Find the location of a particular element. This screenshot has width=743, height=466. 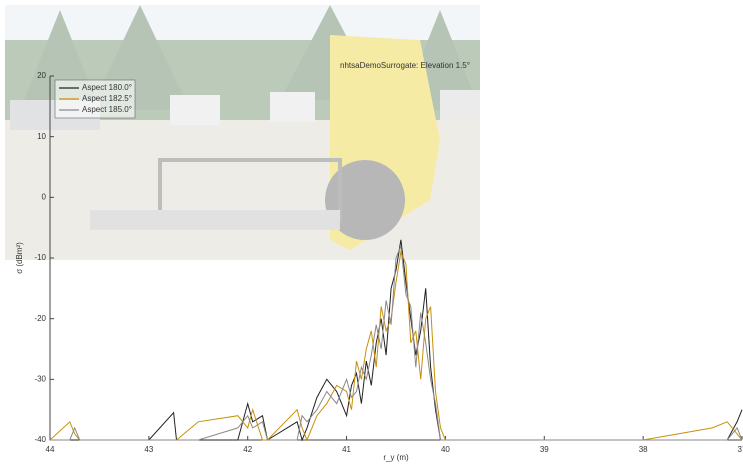

x-tick-label: 40 is located at coordinates (445, 449).